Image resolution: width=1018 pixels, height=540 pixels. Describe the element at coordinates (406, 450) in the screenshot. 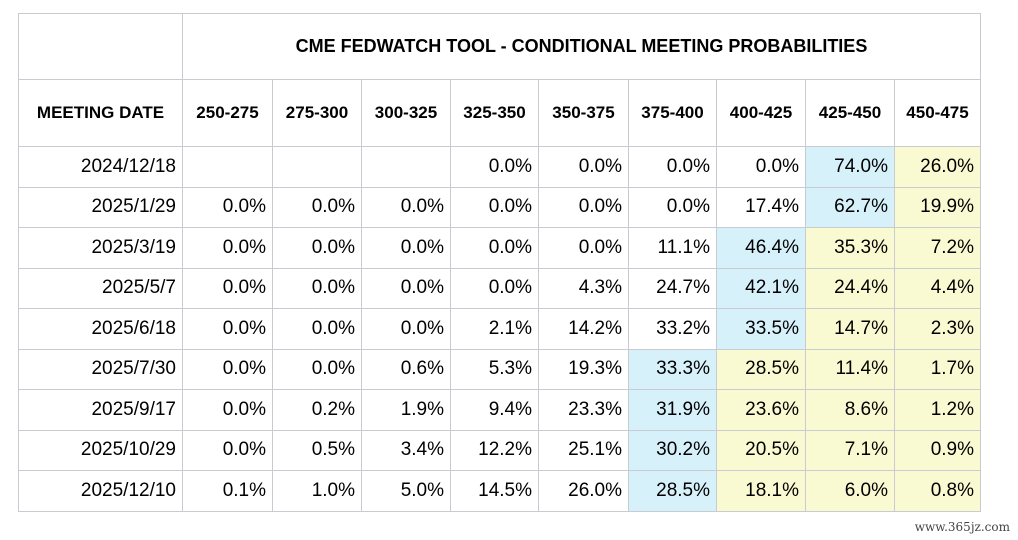

I see `probability-cell: 3.4%` at that location.